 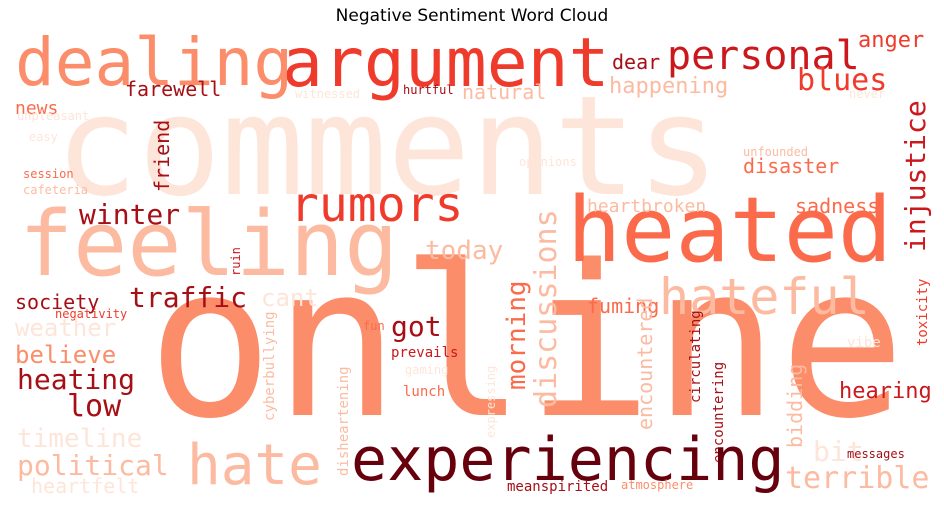 What do you see at coordinates (57, 302) in the screenshot?
I see `word-society: society` at bounding box center [57, 302].